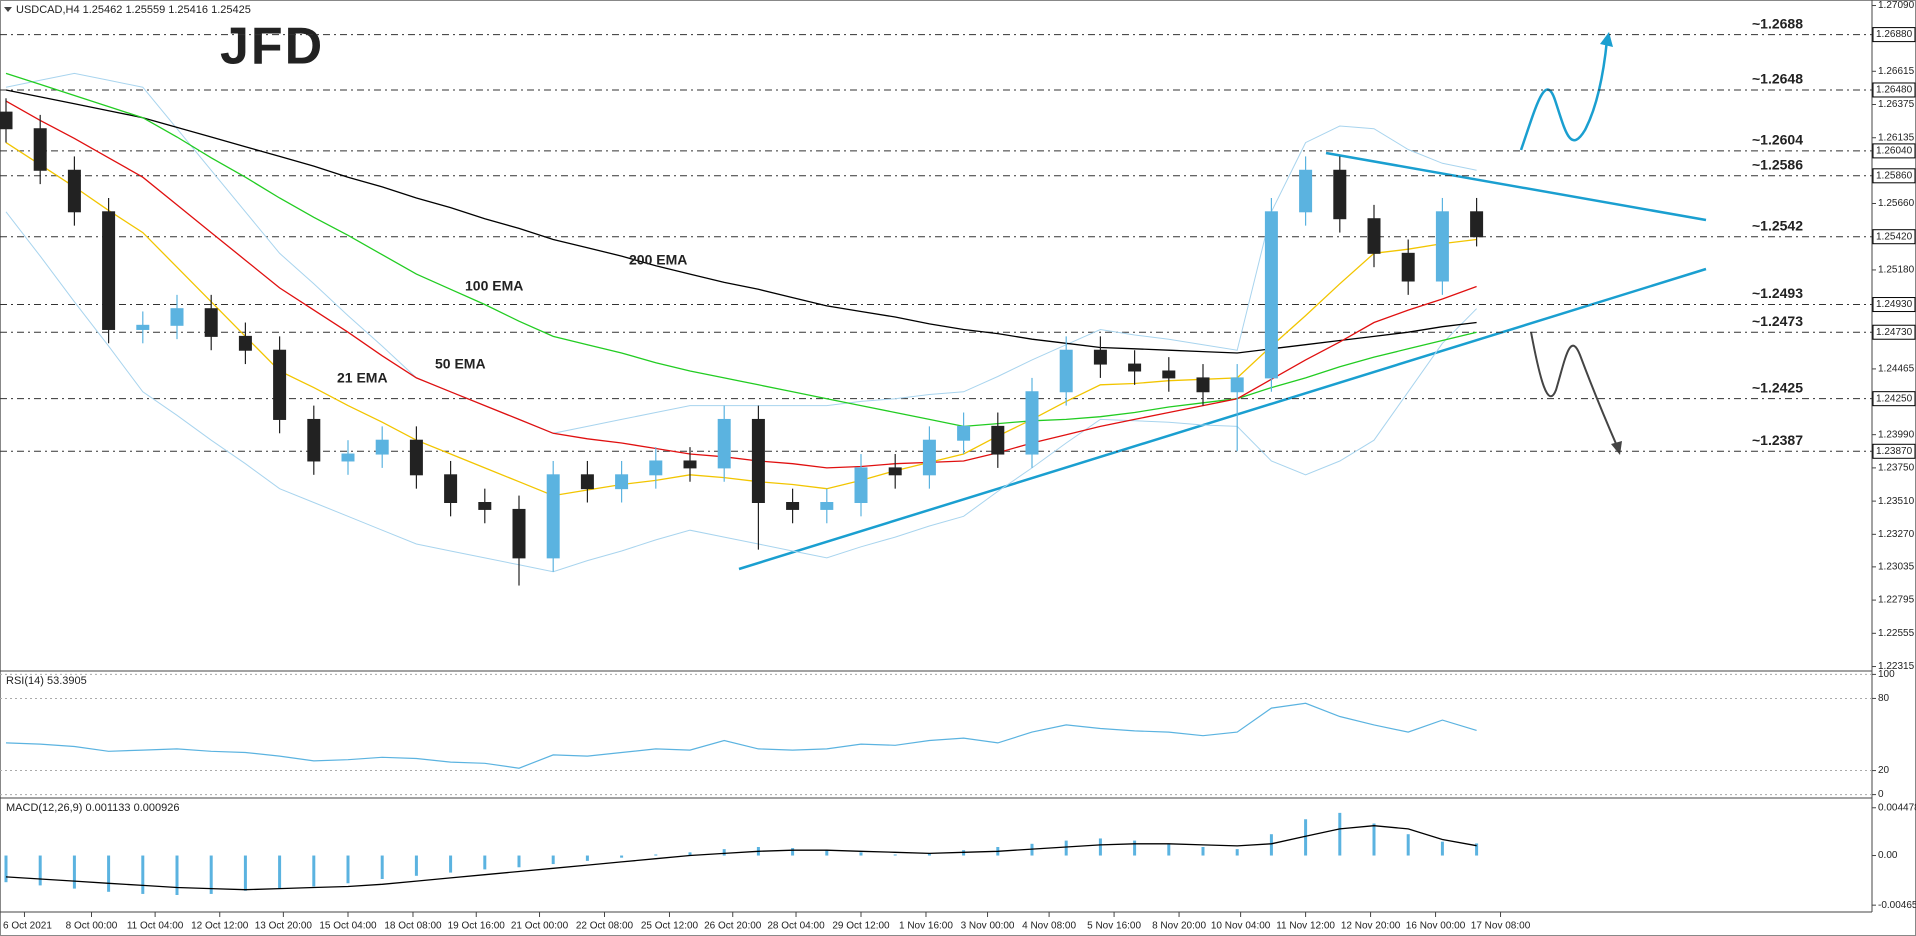 This screenshot has width=1916, height=936. What do you see at coordinates (605, 926) in the screenshot?
I see `x-tick-label: 22 Oct 08:00` at bounding box center [605, 926].